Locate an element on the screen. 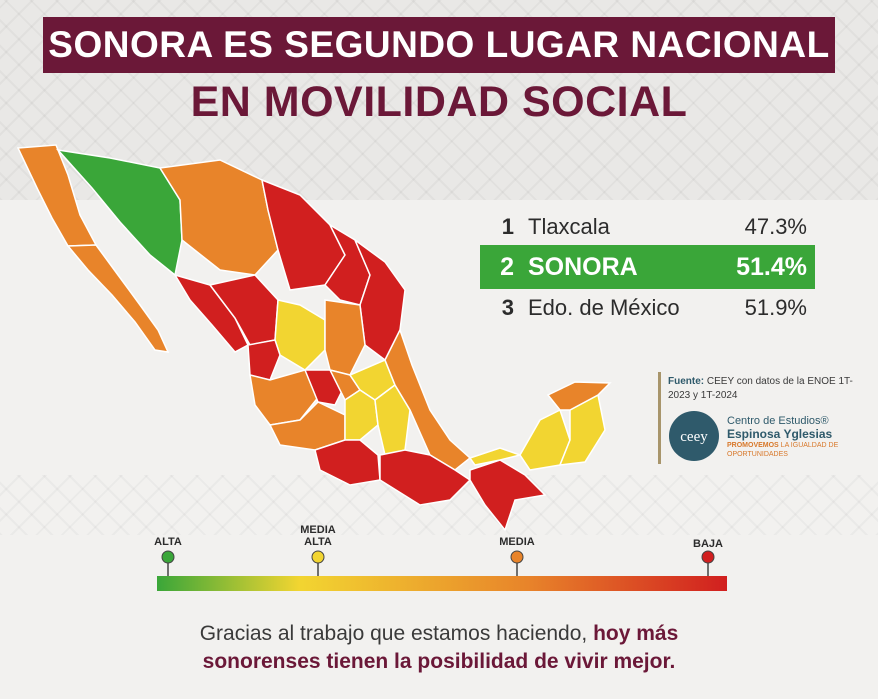  scale-label-media-alta-line-2: ALTA is located at coordinates (318, 542).